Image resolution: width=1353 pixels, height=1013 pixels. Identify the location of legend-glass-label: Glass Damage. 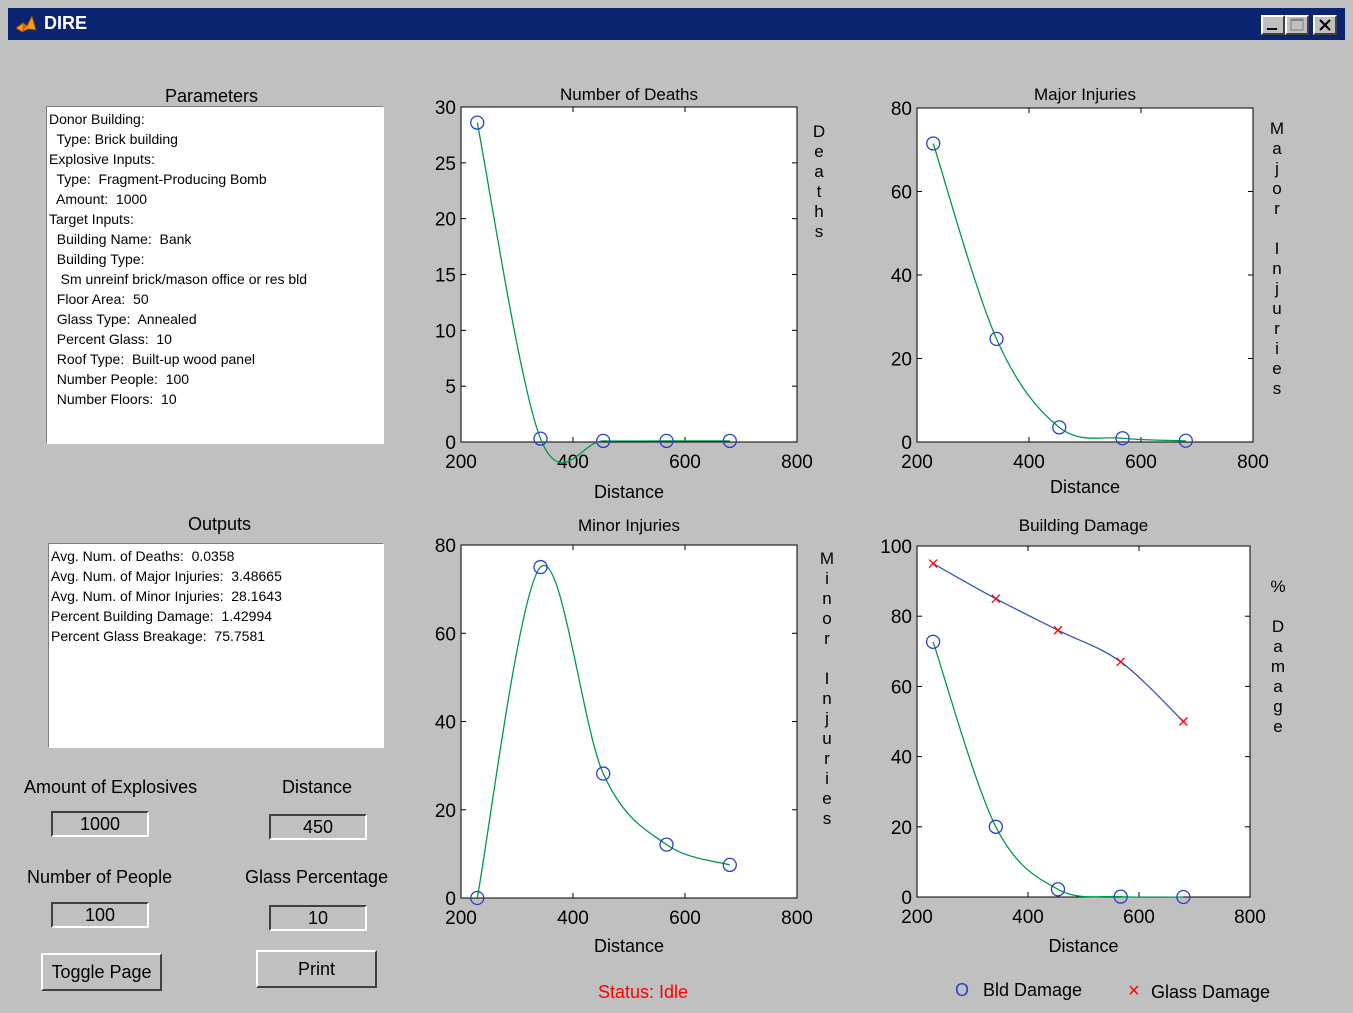
(1211, 992).